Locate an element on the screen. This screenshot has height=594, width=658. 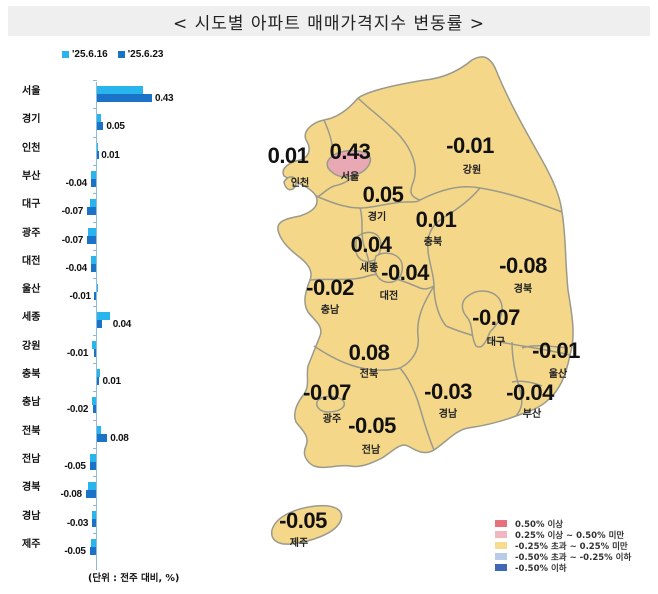
region-label: 강원 is located at coordinates (31, 346).